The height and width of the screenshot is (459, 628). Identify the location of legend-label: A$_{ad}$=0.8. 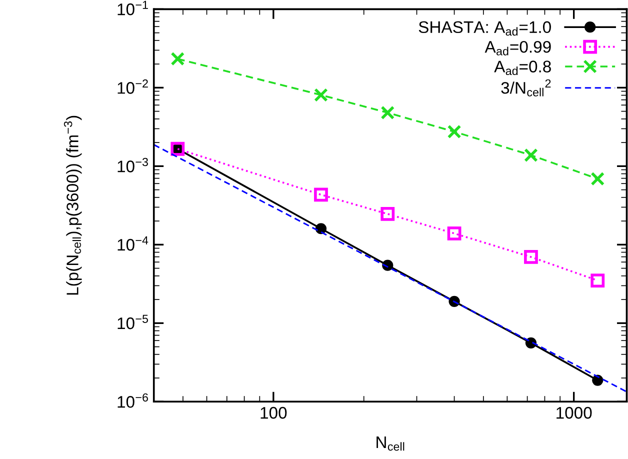
(522, 68).